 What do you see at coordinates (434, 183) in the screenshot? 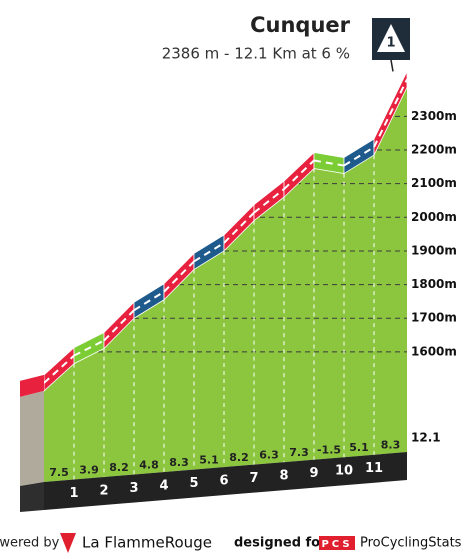
I see `y-tick-label: 2100m` at bounding box center [434, 183].